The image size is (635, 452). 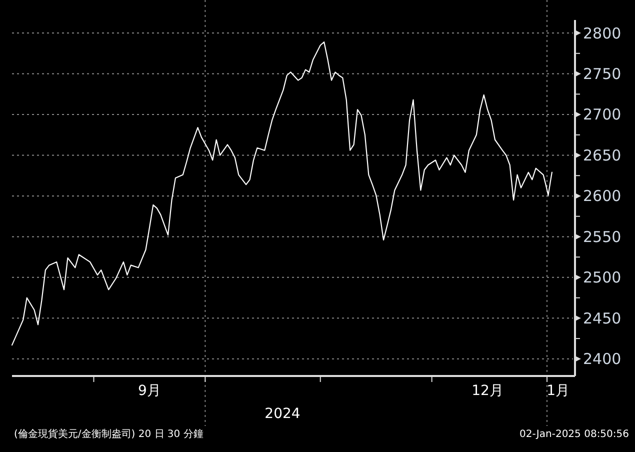 What do you see at coordinates (602, 155) in the screenshot?
I see `y-tick-label: 2650` at bounding box center [602, 155].